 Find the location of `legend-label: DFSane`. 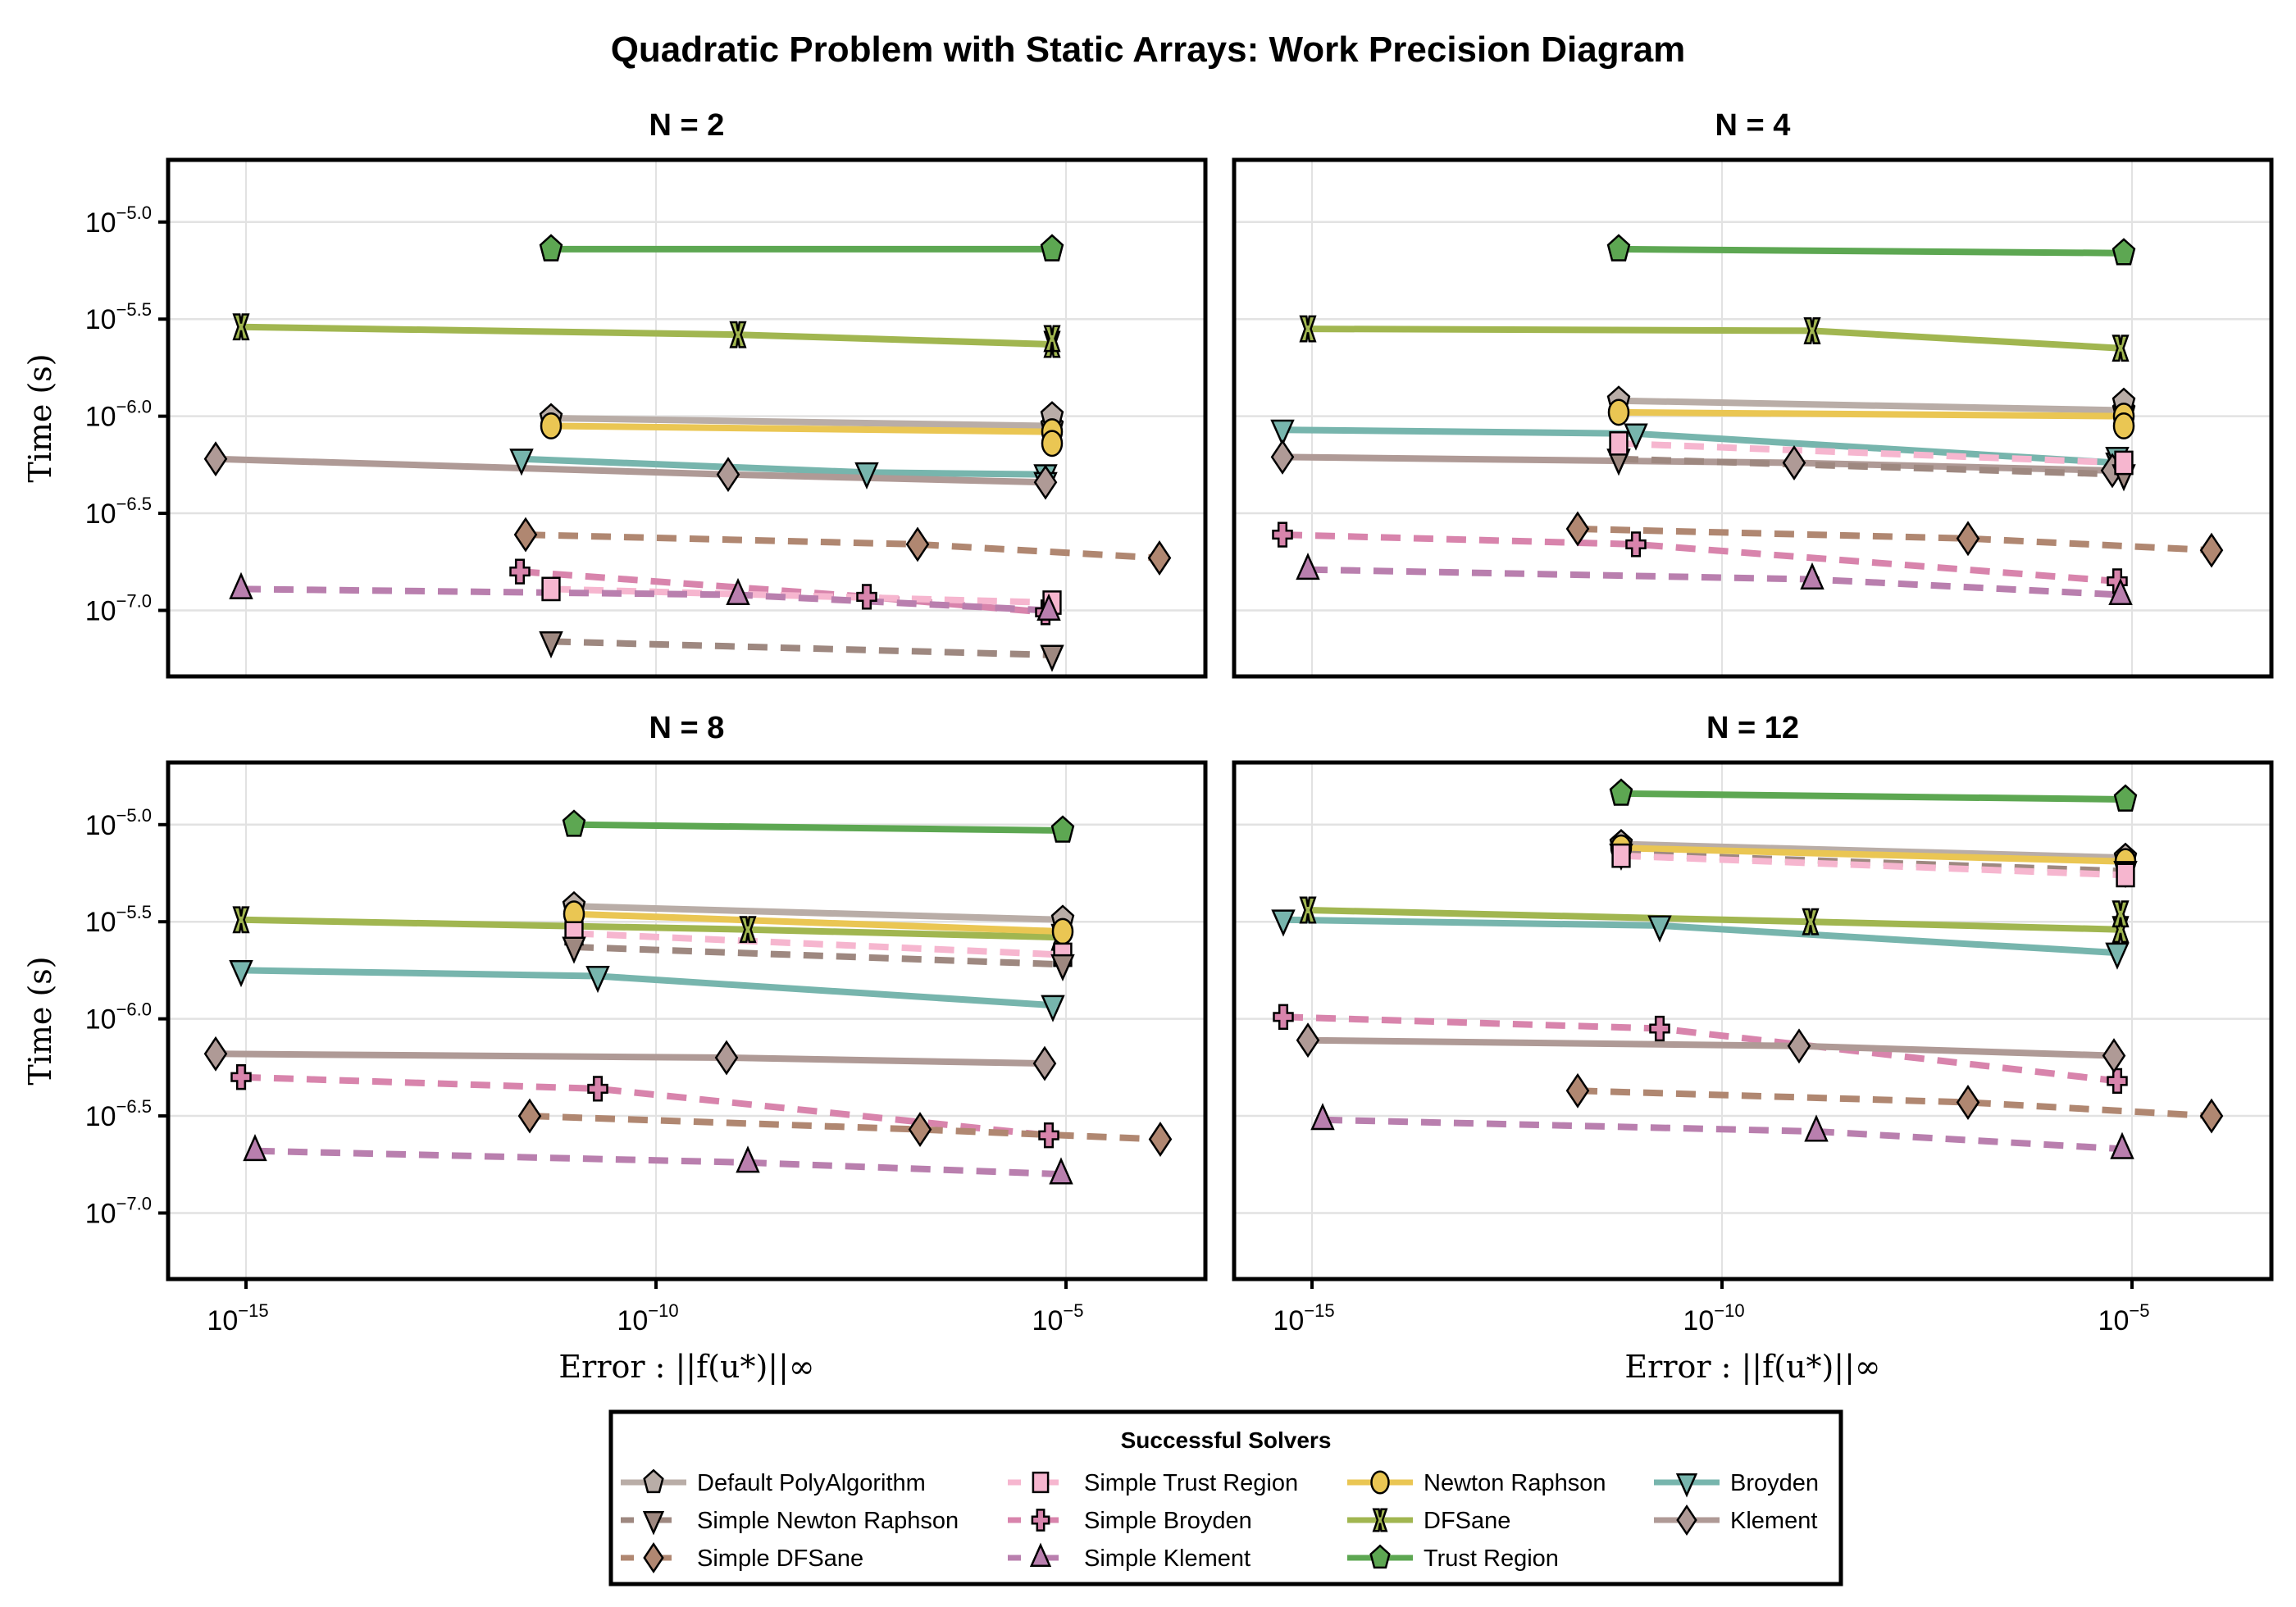

legend-label: DFSane is located at coordinates (1467, 1521).